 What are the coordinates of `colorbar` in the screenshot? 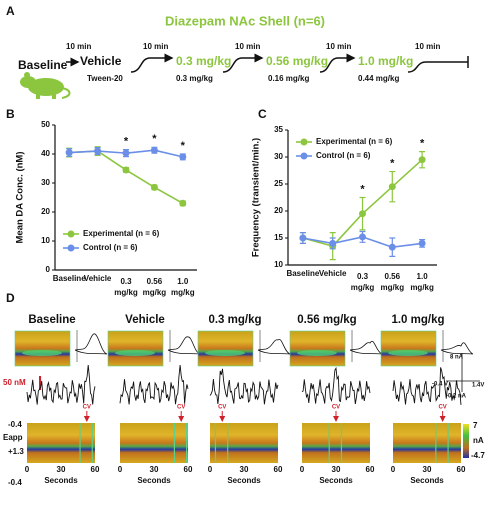 It's located at (466, 441).